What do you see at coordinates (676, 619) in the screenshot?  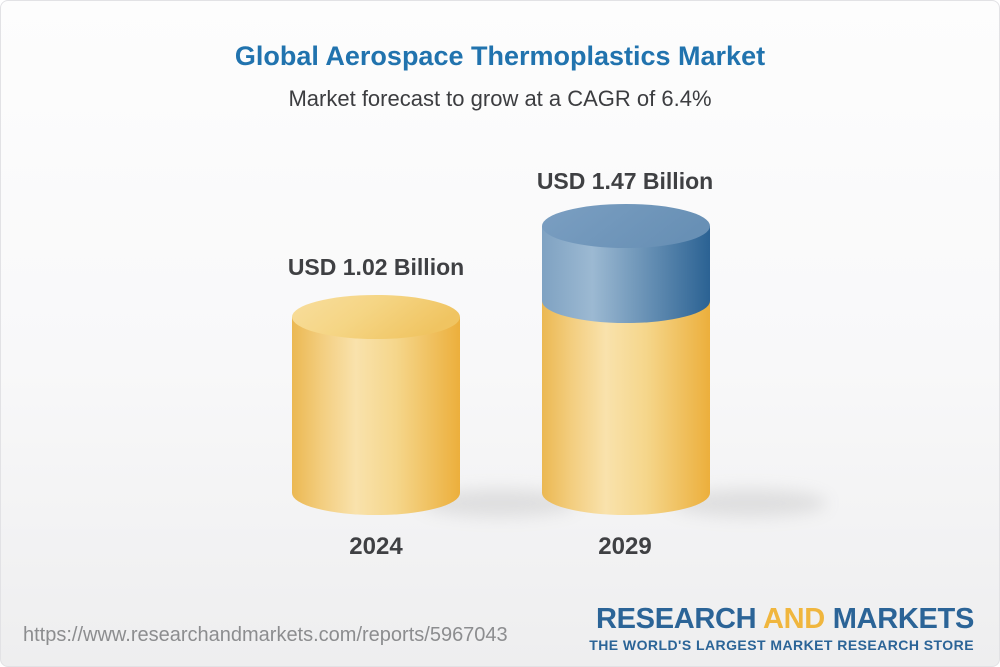 I see `logo-word-research: RESEARCH` at bounding box center [676, 619].